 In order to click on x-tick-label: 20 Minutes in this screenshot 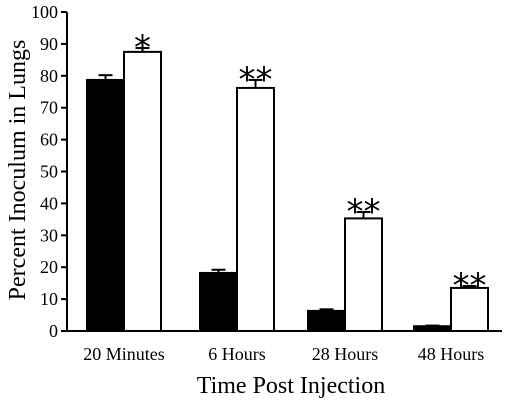, I will do `click(124, 354)`.